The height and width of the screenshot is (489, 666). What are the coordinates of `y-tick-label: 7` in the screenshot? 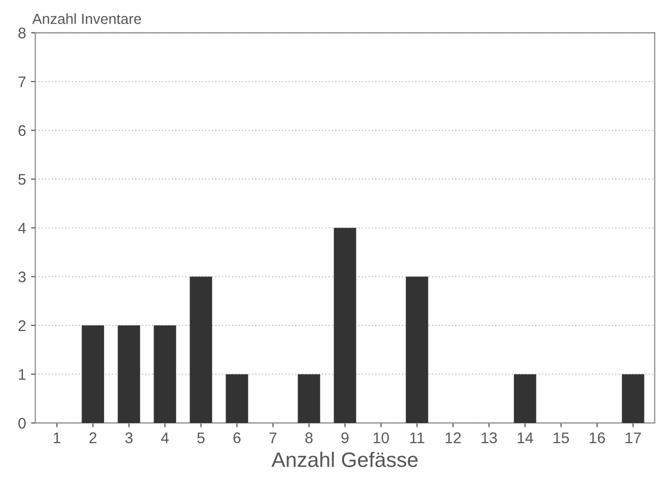 It's located at (22, 82).